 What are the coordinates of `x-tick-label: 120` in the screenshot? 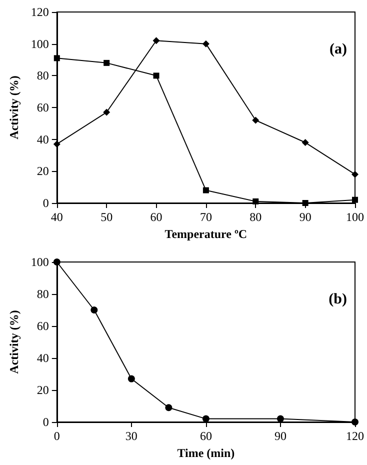 It's located at (355, 436).